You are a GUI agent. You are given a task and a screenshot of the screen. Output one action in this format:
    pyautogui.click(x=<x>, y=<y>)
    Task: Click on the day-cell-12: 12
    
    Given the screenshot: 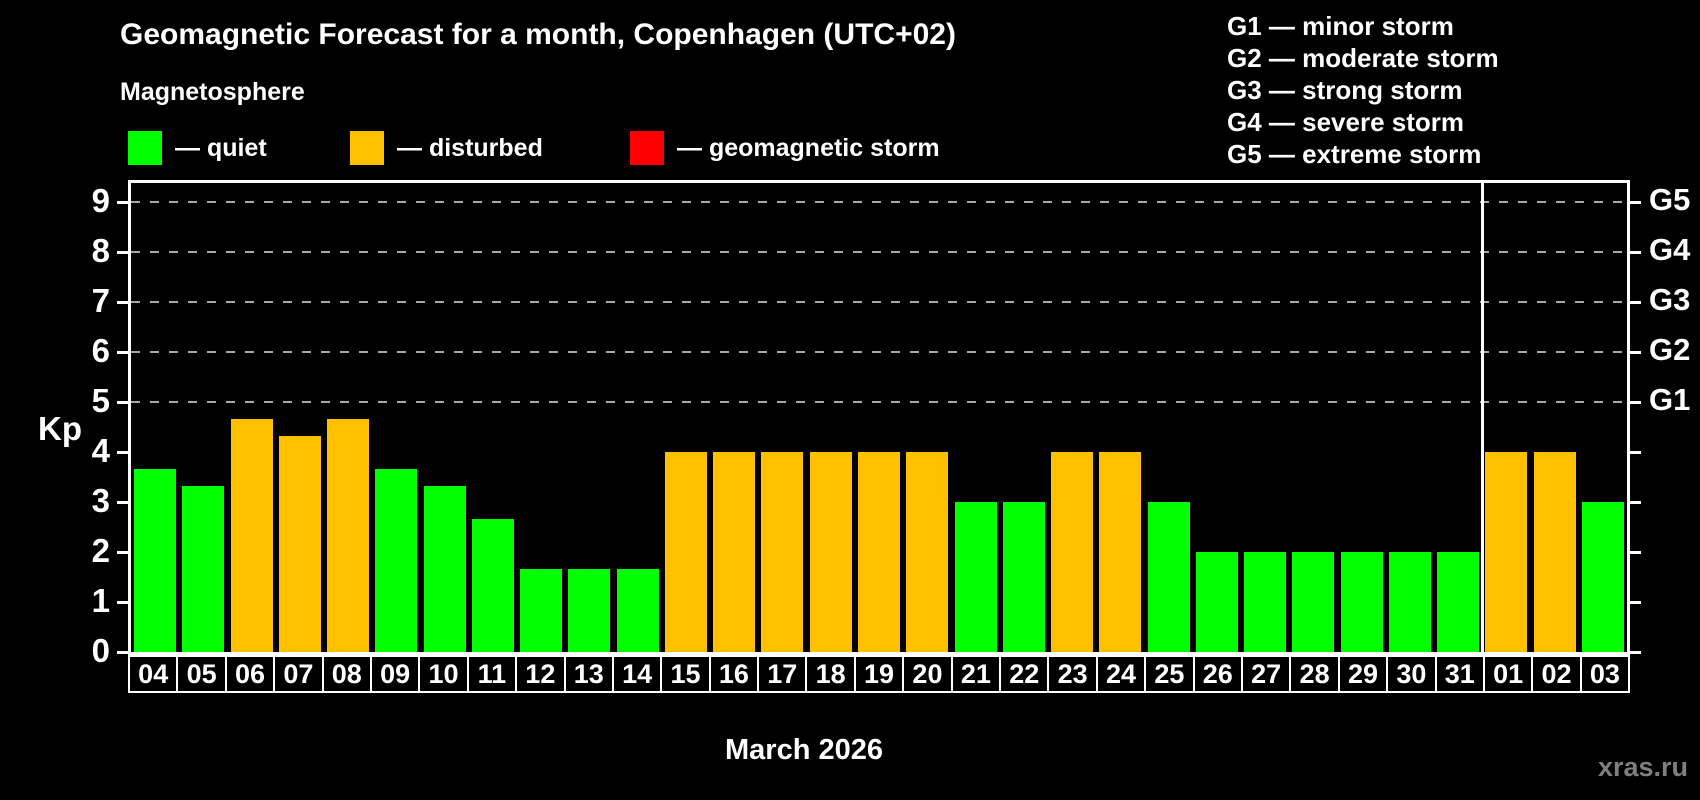 What is the action you would take?
    pyautogui.click(x=540, y=674)
    